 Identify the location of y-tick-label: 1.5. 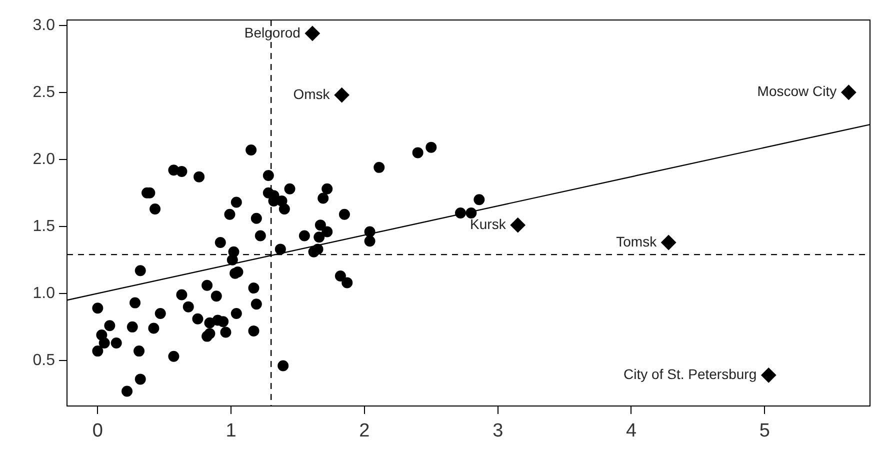
(44, 226).